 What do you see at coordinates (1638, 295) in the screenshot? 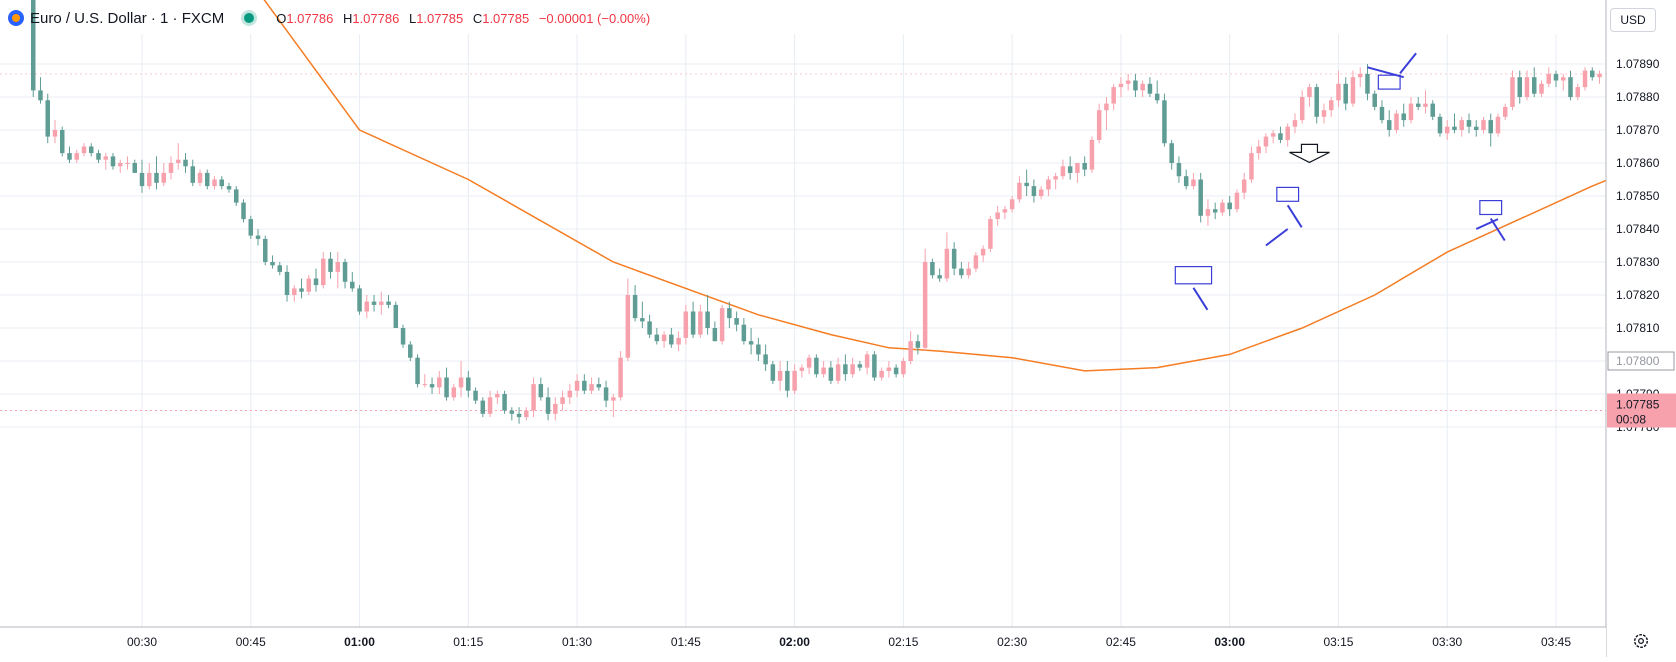
I see `price-tick-label: 1.07820` at bounding box center [1638, 295].